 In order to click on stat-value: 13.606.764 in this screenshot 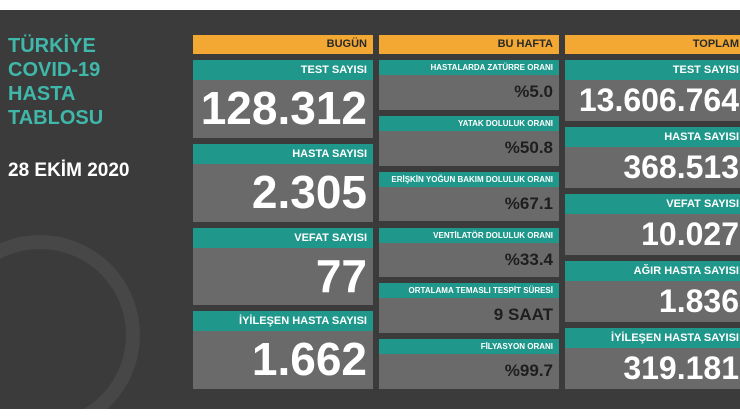, I will do `click(652, 100)`.